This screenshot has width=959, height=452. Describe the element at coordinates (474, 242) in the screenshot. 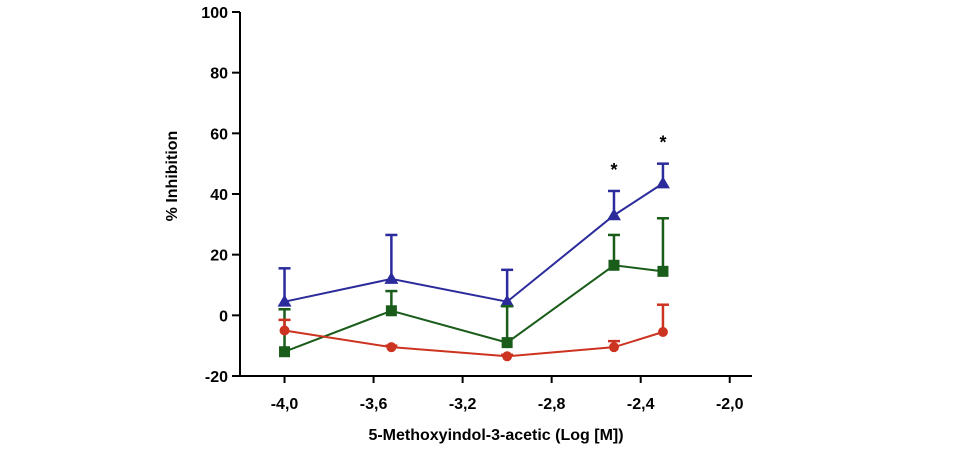

I see `series-line` at that location.